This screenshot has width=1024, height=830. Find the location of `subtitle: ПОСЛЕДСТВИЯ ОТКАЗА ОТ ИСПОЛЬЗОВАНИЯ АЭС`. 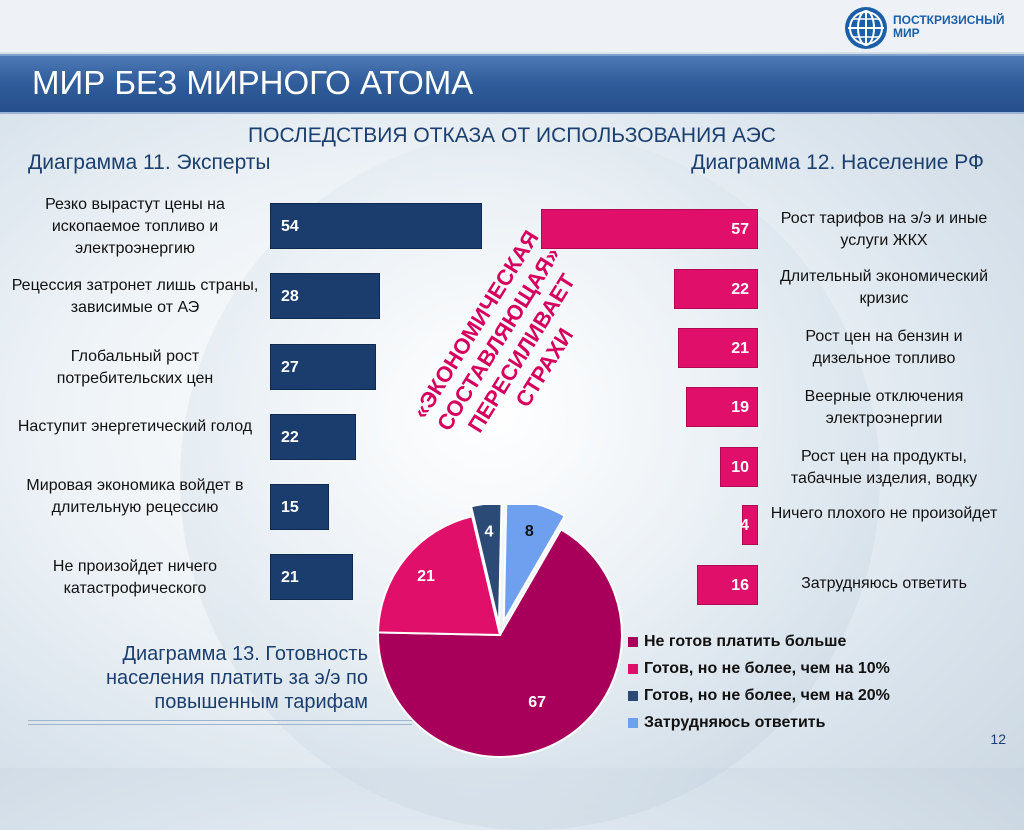

subtitle: ПОСЛЕДСТВИЯ ОТКАЗА ОТ ИСПОЛЬЗОВАНИЯ АЭС is located at coordinates (512, 135).